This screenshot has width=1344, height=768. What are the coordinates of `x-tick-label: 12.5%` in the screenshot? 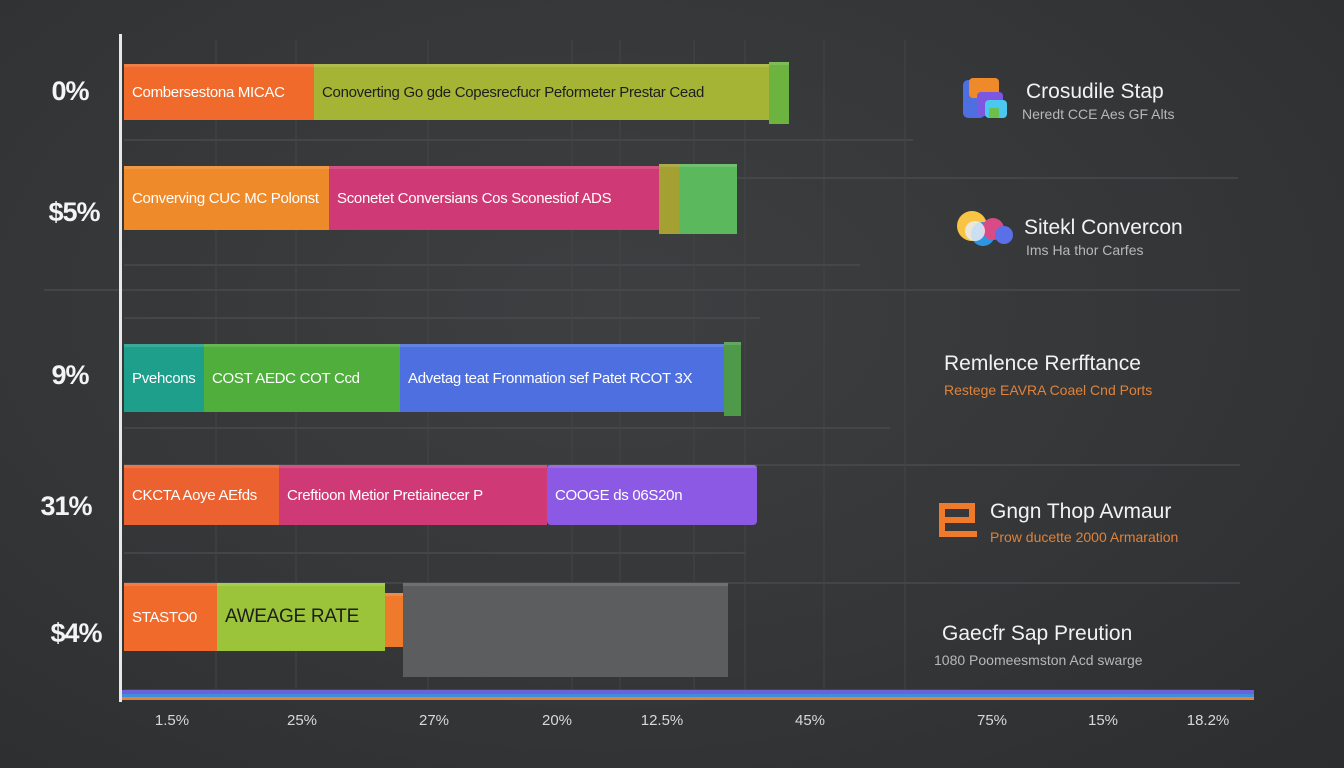 It's located at (662, 720).